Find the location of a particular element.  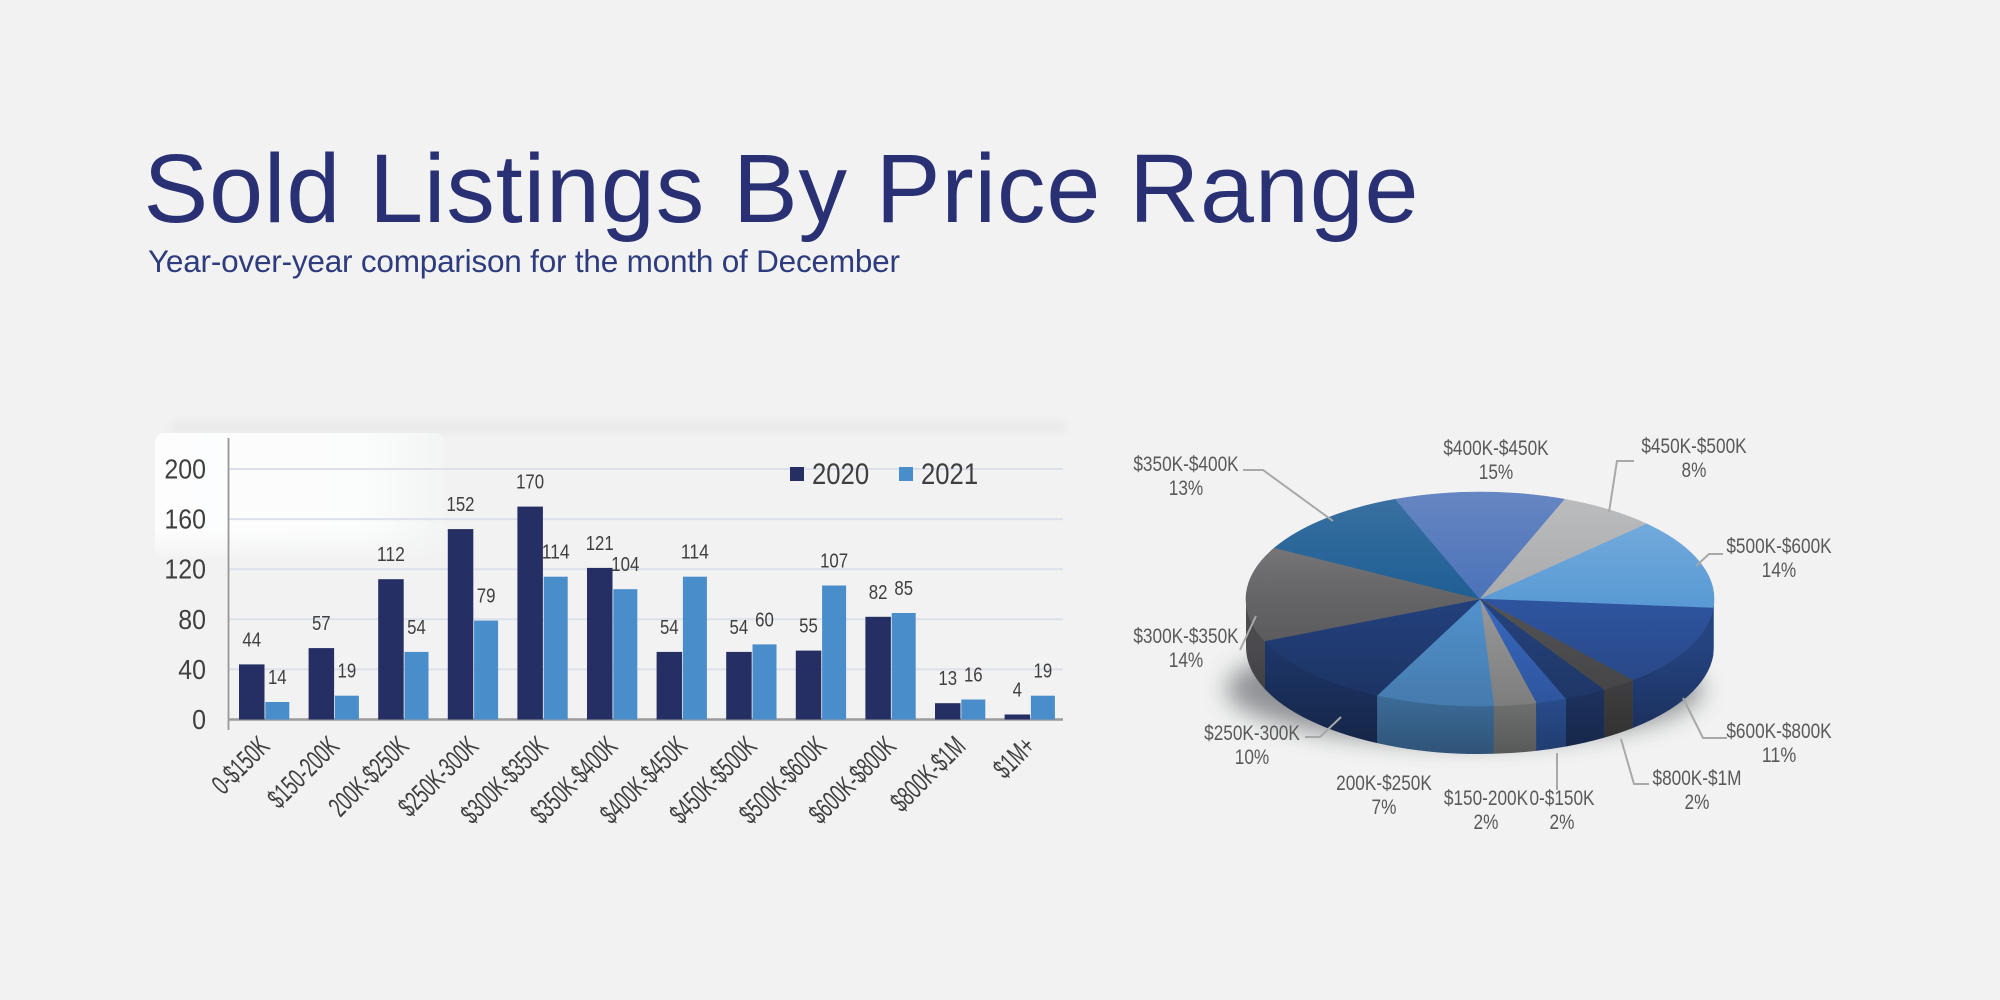

svg-text: 13 is located at coordinates (947, 679).